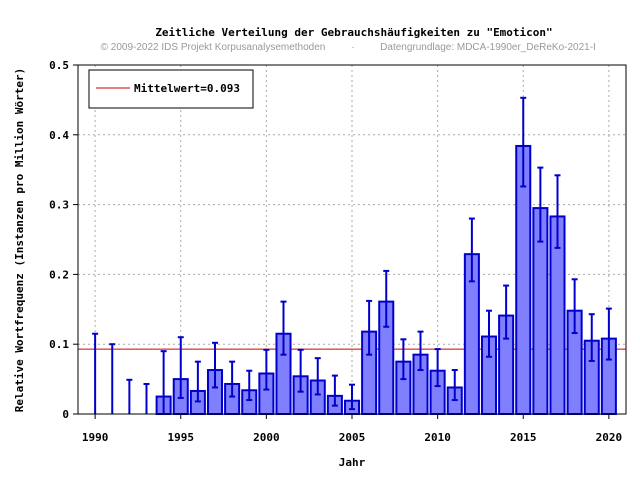 Image resolution: width=640 pixels, height=480 pixels. What do you see at coordinates (59, 344) in the screenshot?
I see `y-tick-label: 0.1` at bounding box center [59, 344].